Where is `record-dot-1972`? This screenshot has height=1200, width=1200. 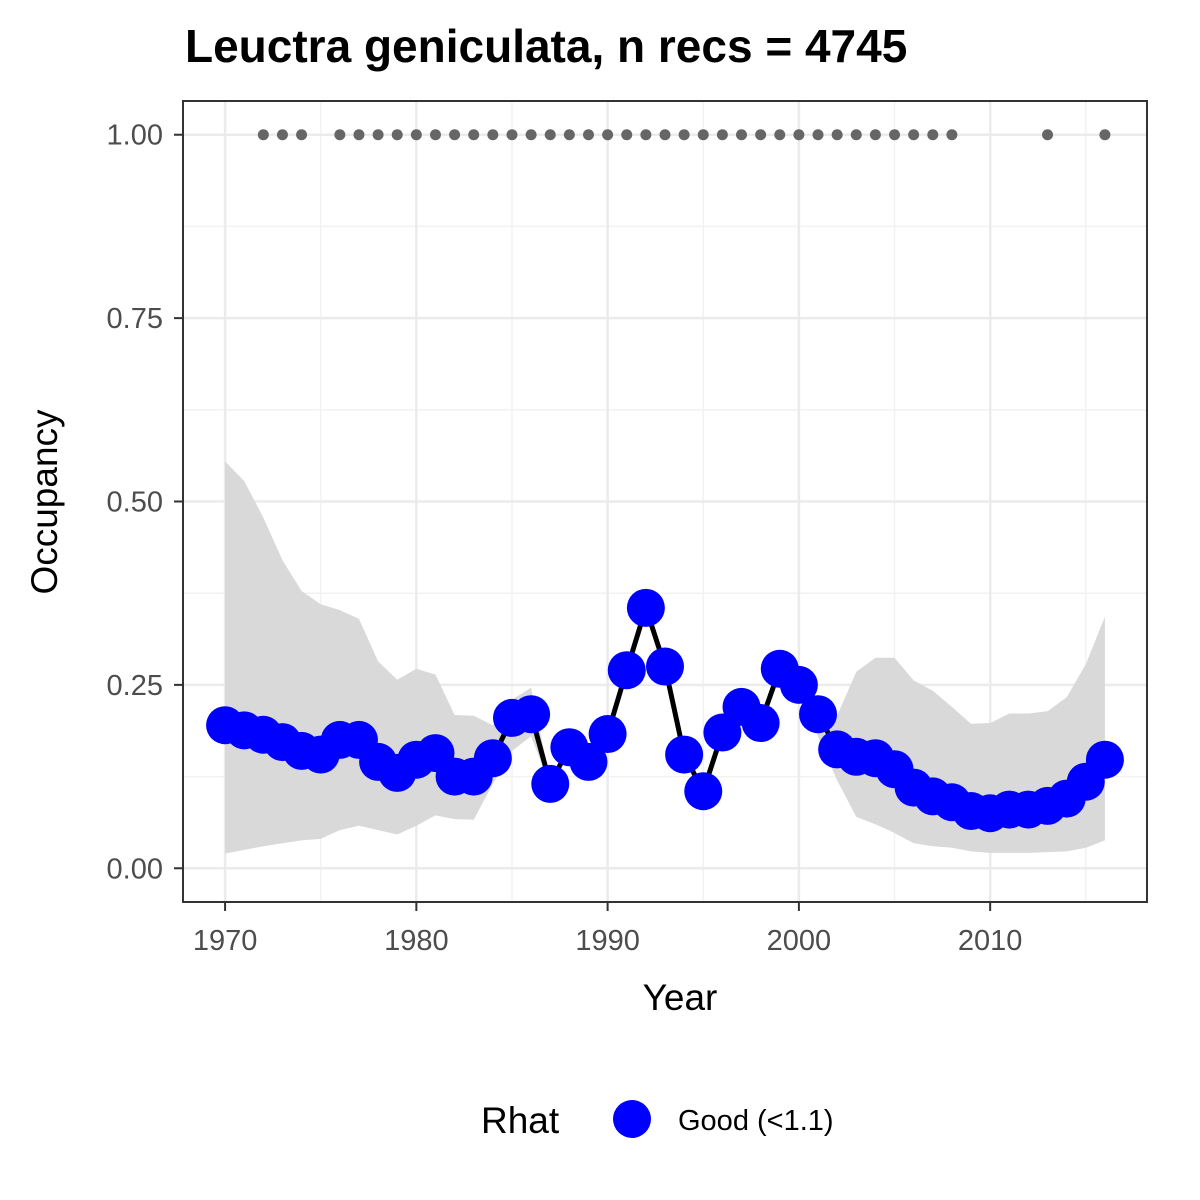 record-dot-1972 is located at coordinates (263, 135).